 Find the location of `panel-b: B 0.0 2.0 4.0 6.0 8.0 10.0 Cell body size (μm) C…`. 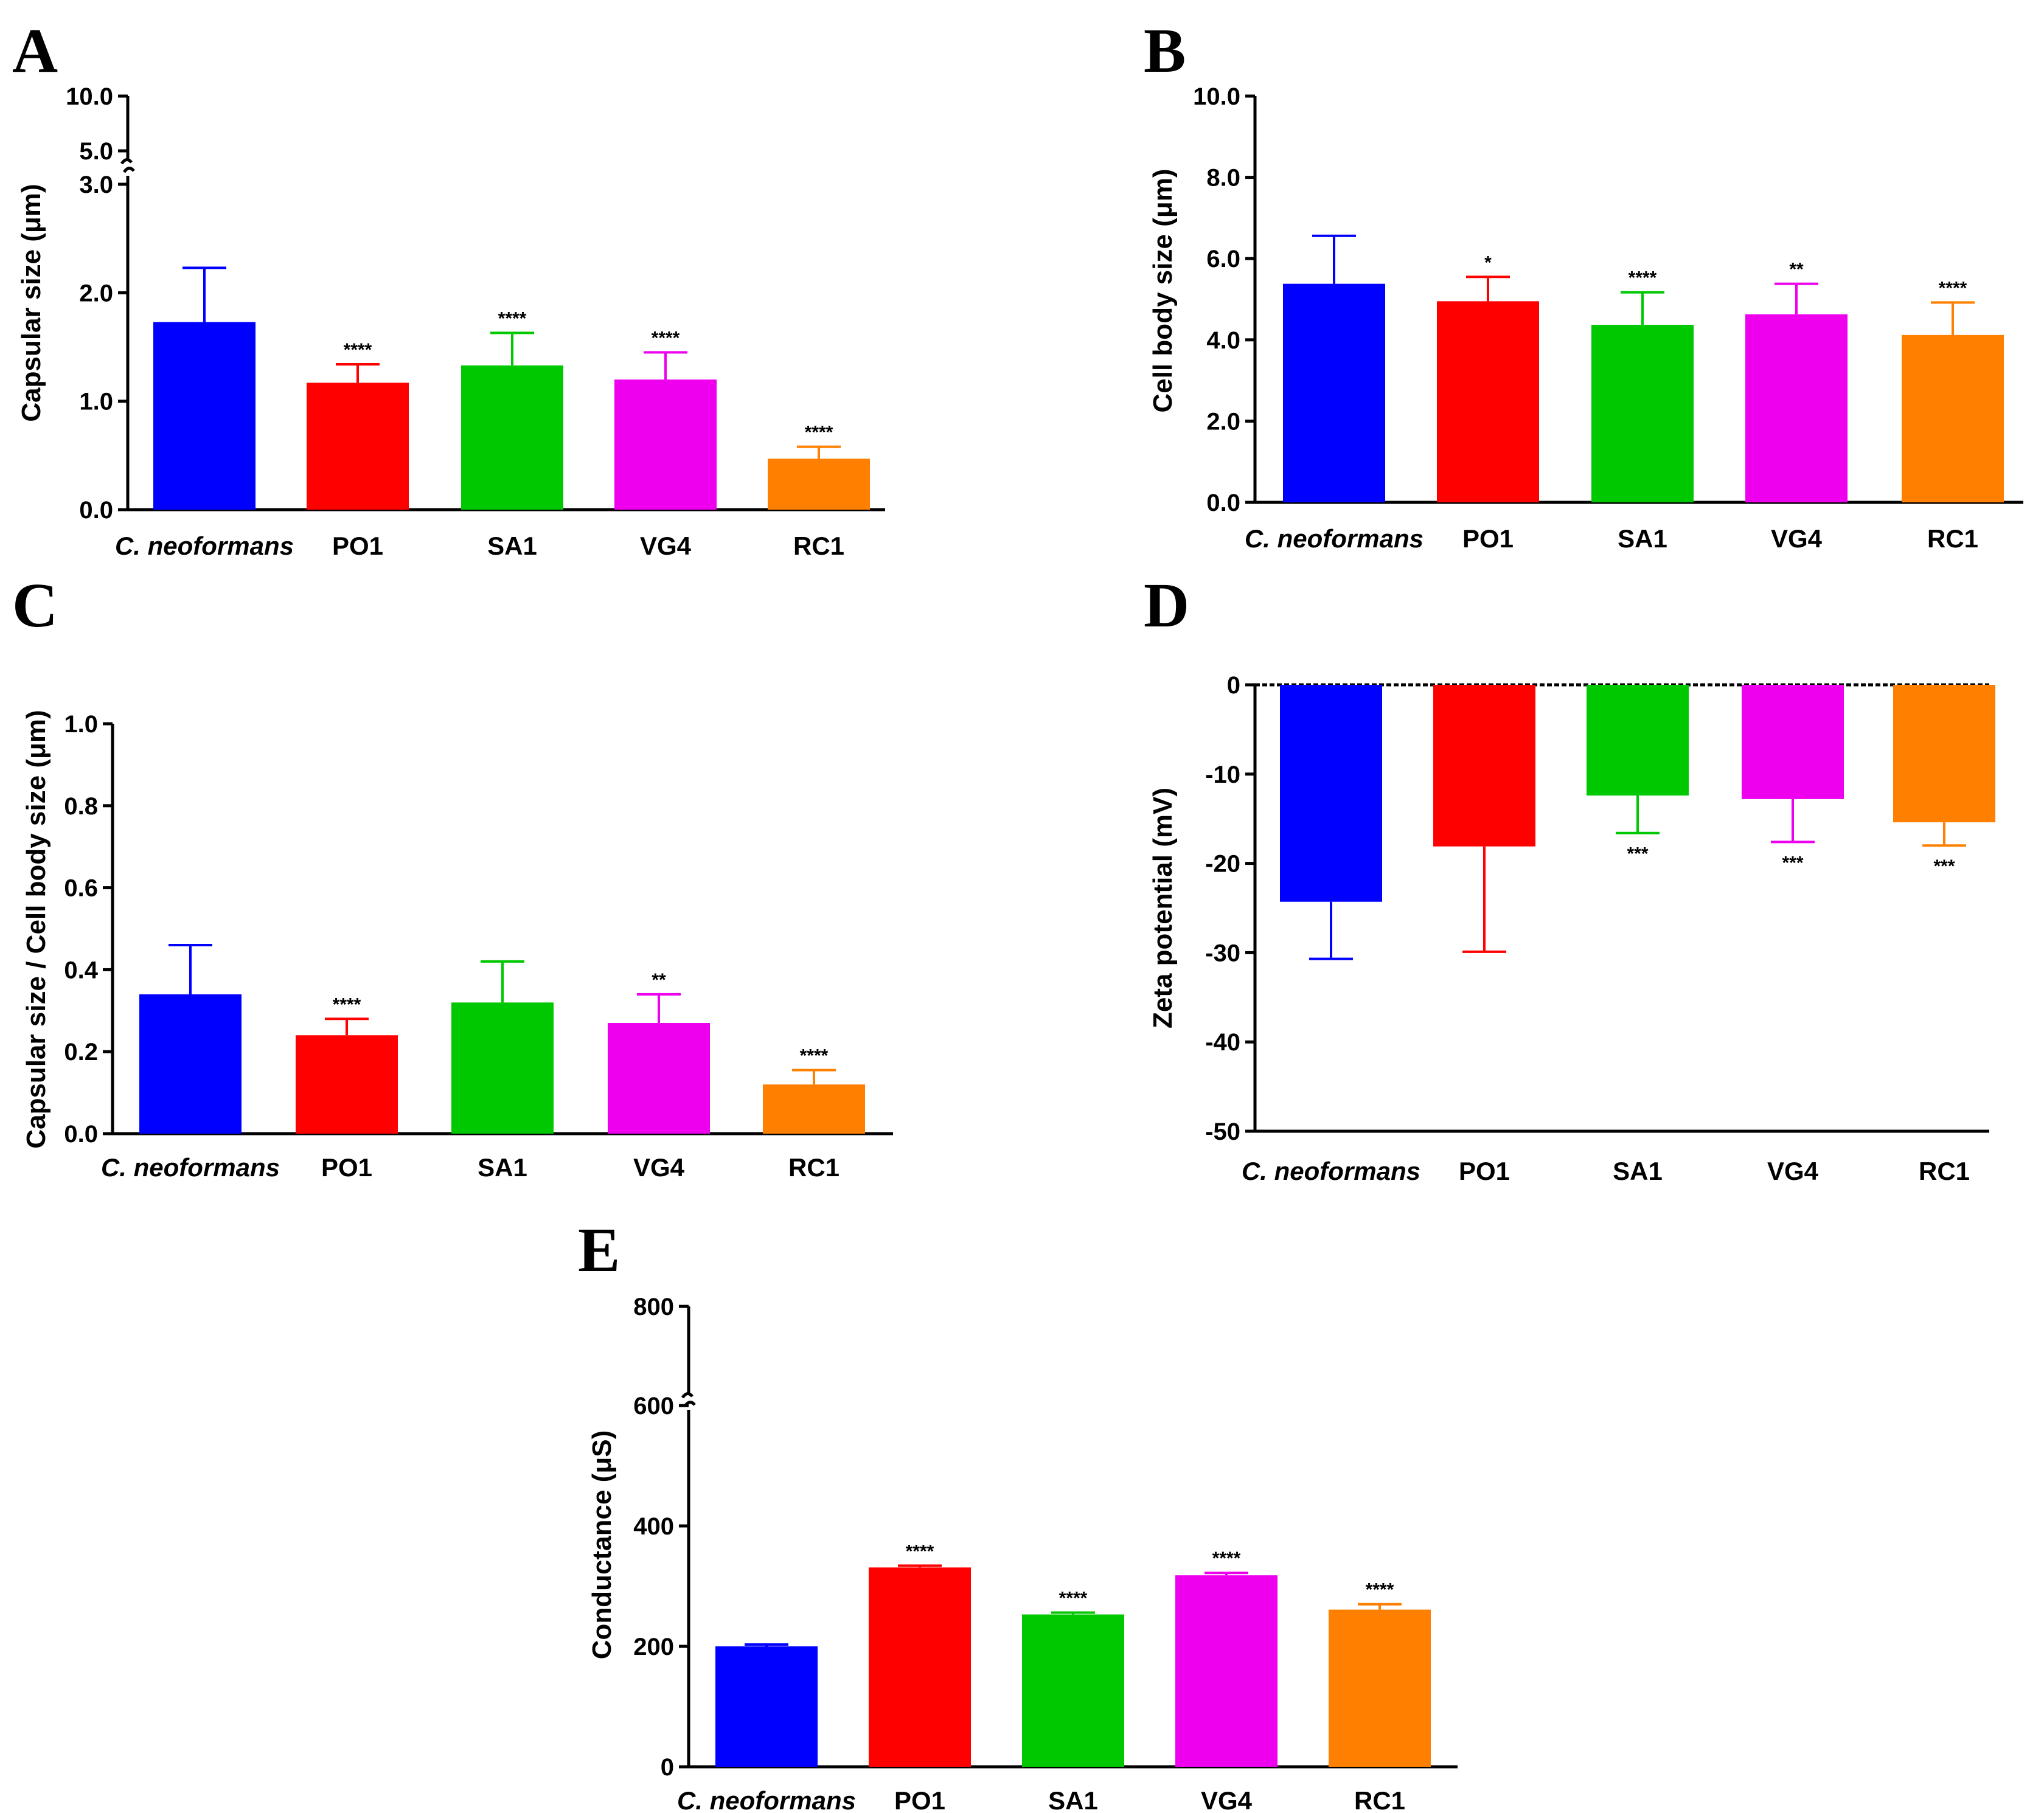

panel-b: B 0.0 2.0 4.0 6.0 8.0 10.0 Cell body size (μm) C… is located at coordinates (1583, 284).